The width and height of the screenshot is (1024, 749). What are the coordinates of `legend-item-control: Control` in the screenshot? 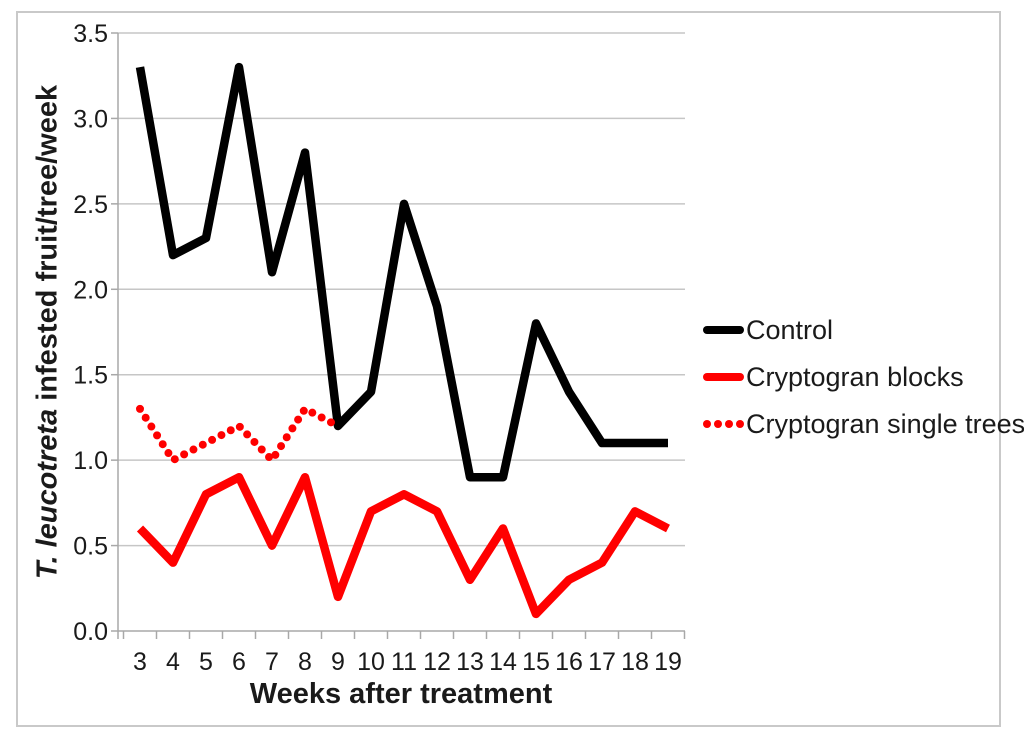 It's located at (863, 330).